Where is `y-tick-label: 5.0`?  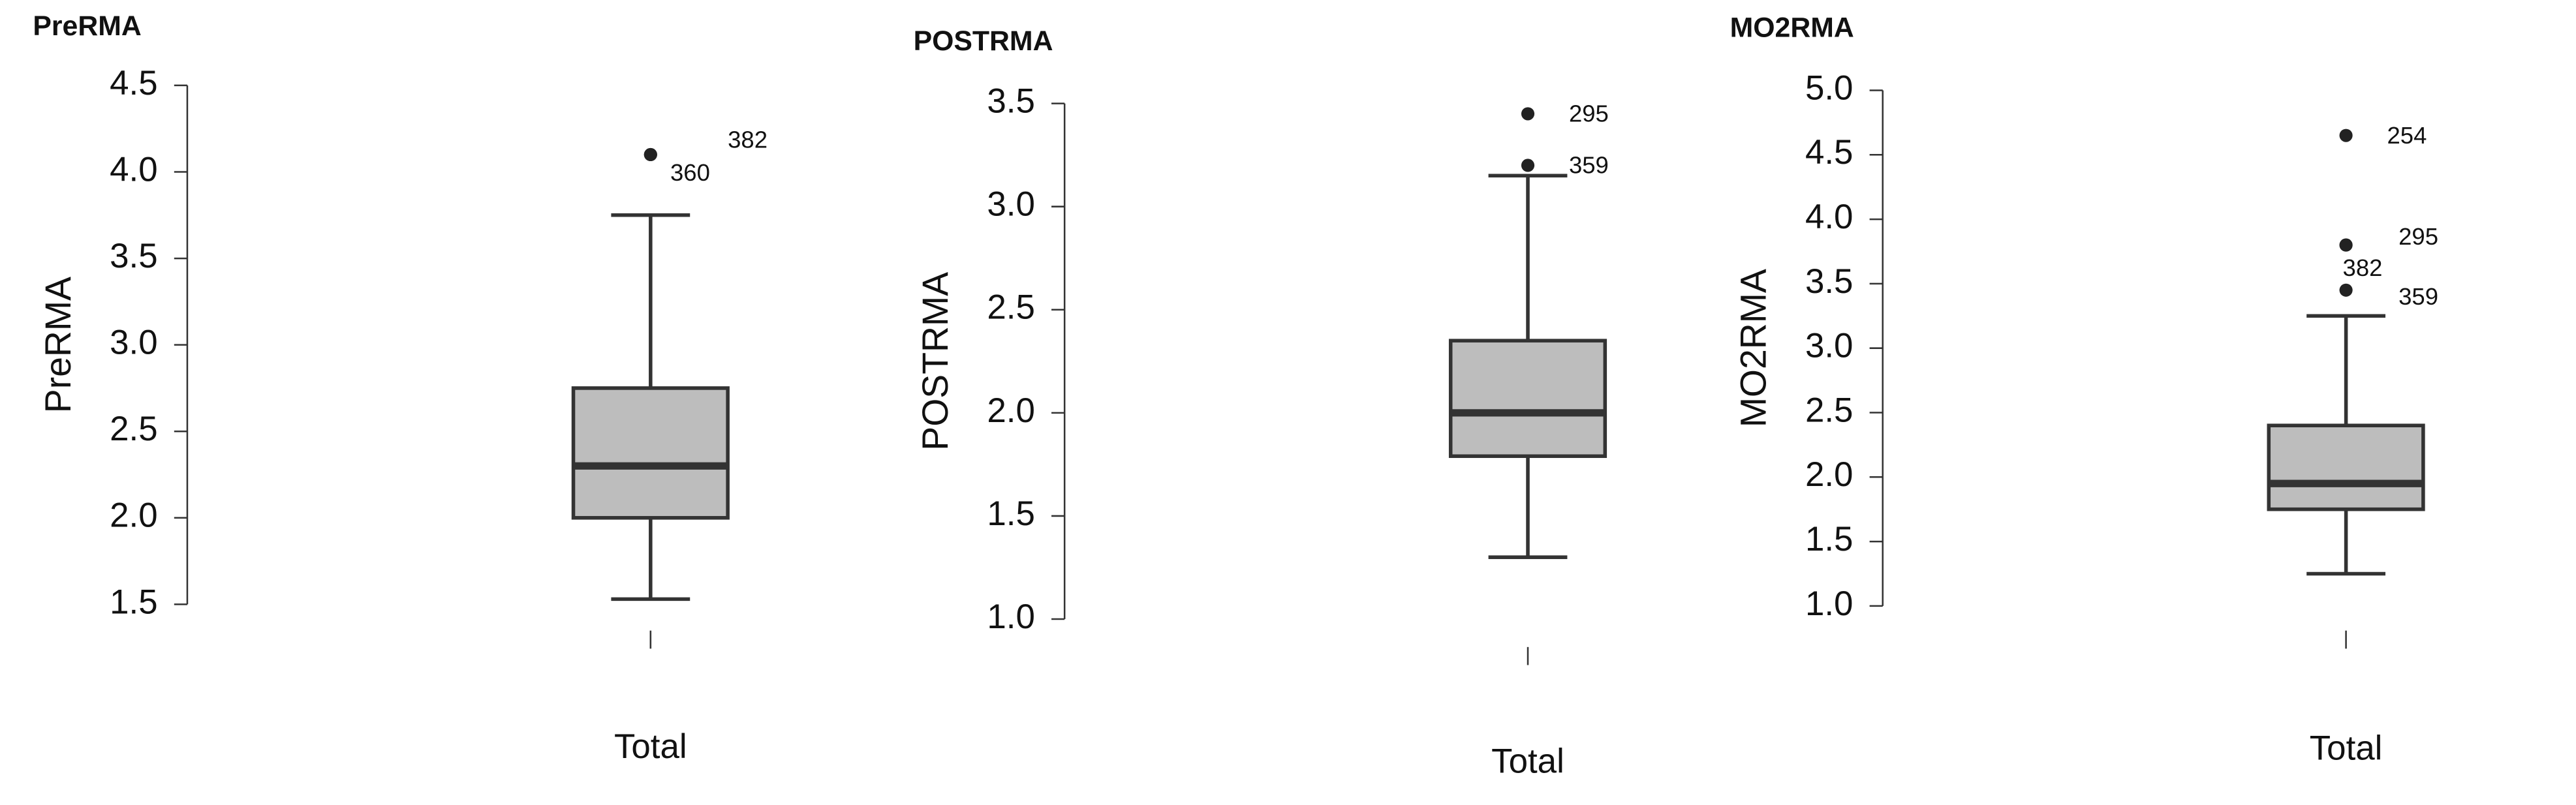
y-tick-label: 5.0 is located at coordinates (1829, 87).